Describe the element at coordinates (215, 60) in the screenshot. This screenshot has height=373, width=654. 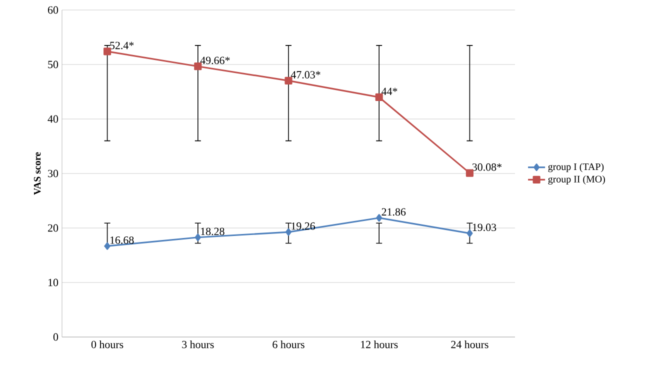
I see `data-label: 49.66*` at that location.